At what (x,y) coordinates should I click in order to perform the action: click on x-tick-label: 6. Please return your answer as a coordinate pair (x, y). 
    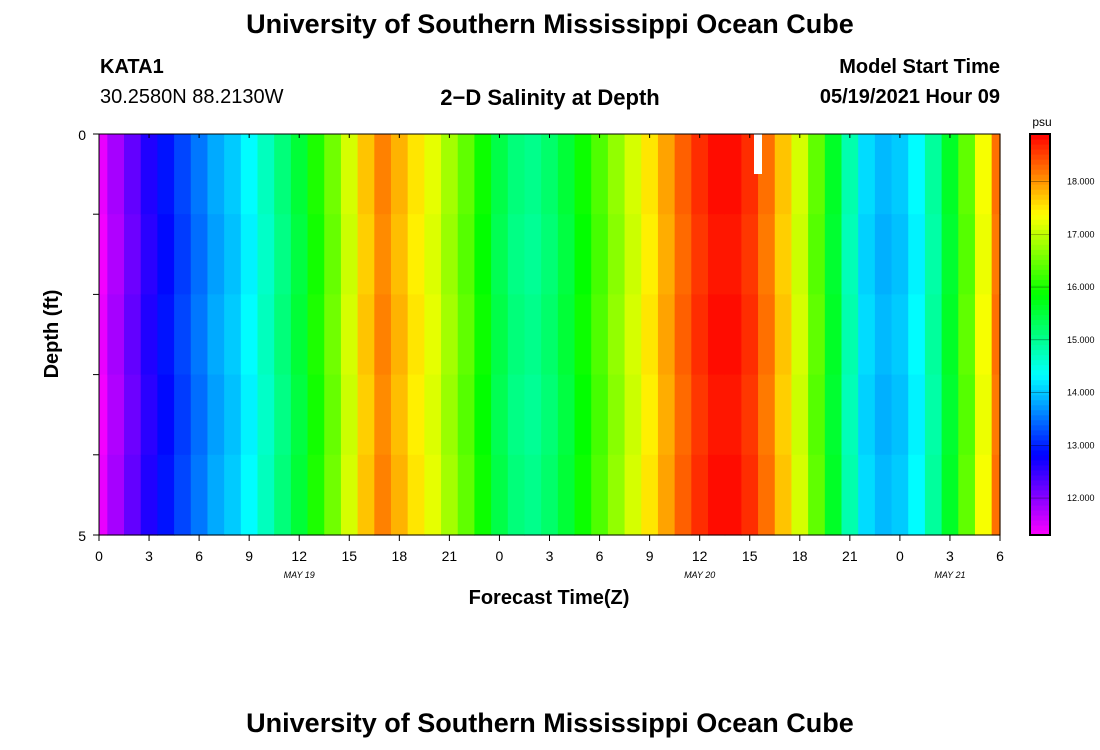
    Looking at the image, I should click on (1000, 556).